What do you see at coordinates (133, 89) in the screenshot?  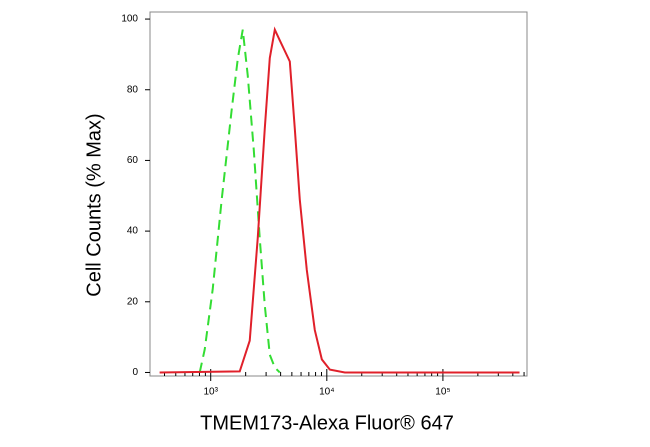 I see `y-tick-label: 80` at bounding box center [133, 89].